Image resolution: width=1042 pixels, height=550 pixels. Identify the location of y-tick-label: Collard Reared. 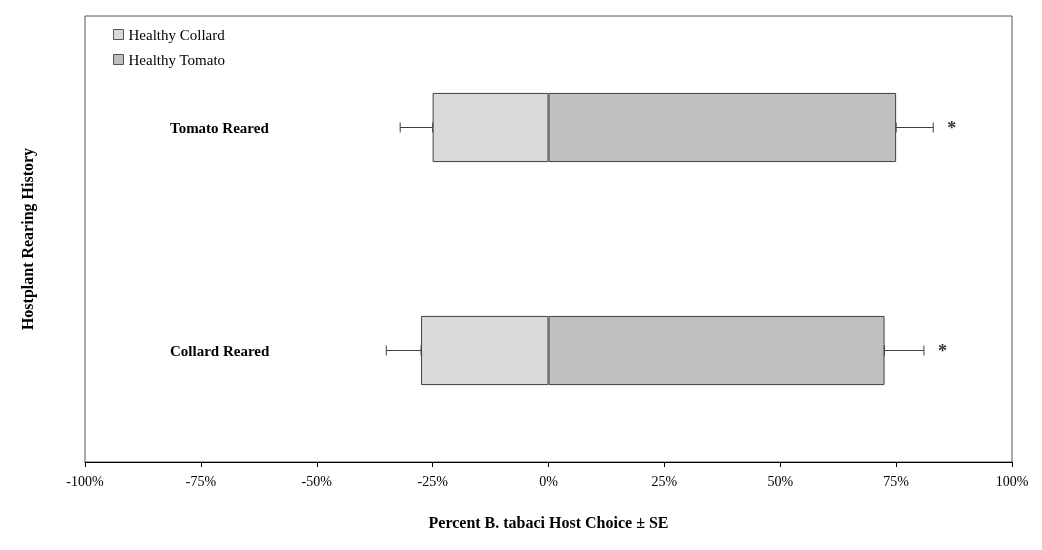
(220, 350).